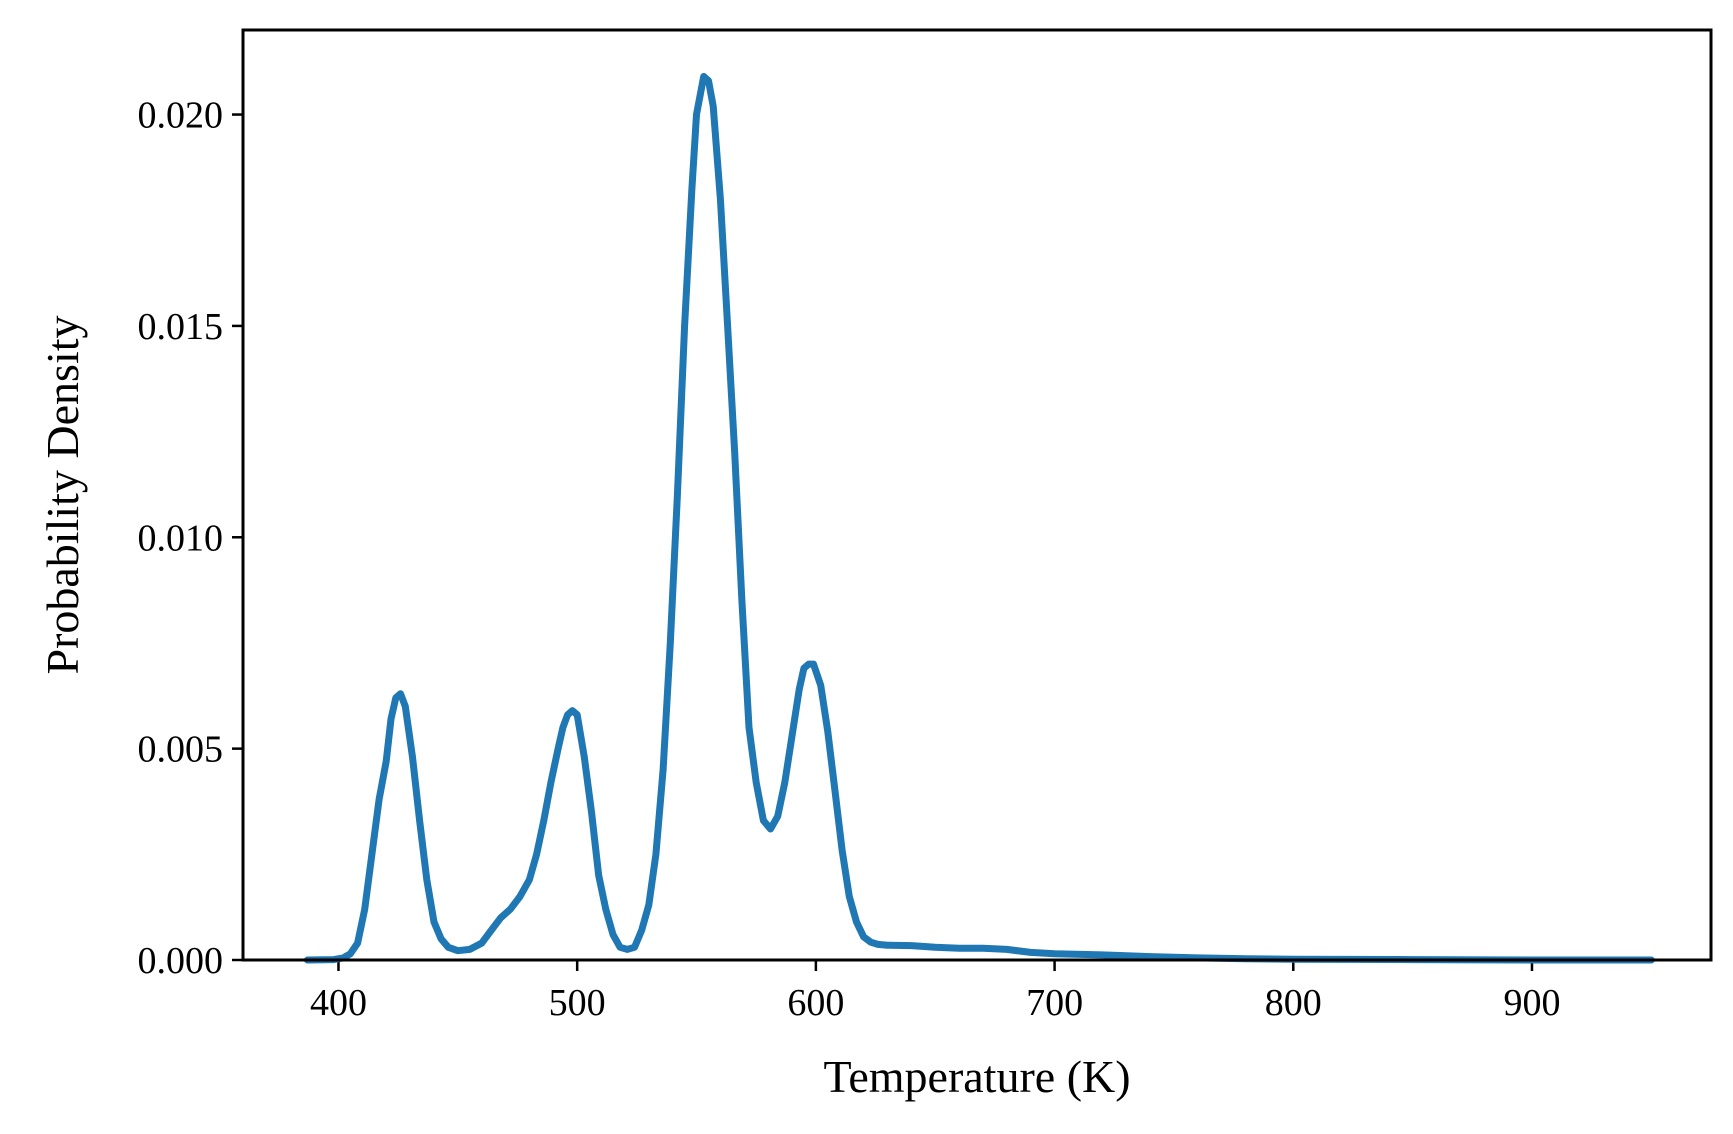 The width and height of the screenshot is (1733, 1134). Describe the element at coordinates (815, 1003) in the screenshot. I see `x-tick-label: 600` at that location.